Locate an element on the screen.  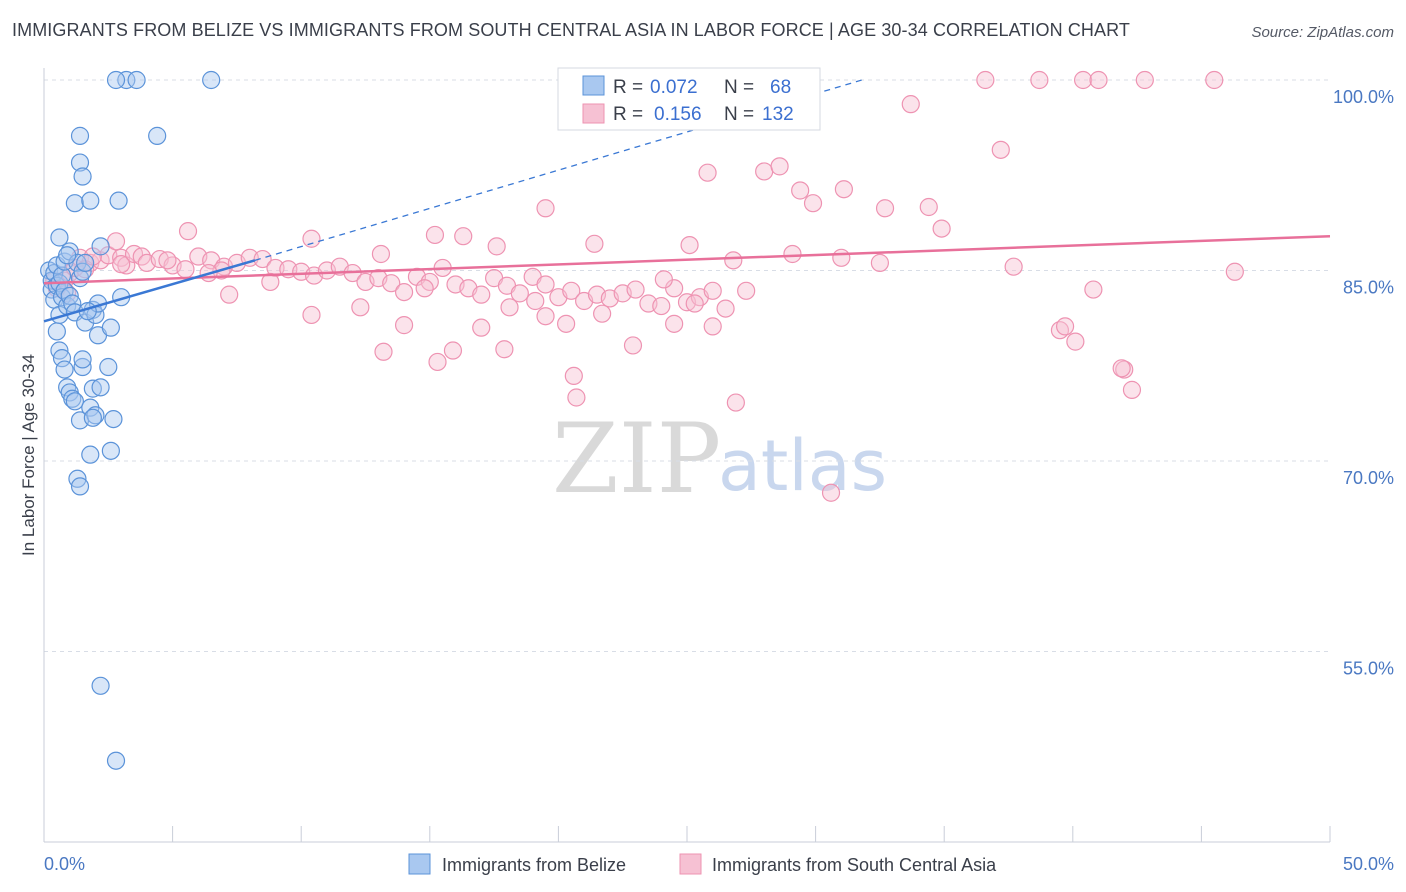
bottom-legend-asia: Immigrants from South Central Asia is located at coordinates (854, 865).